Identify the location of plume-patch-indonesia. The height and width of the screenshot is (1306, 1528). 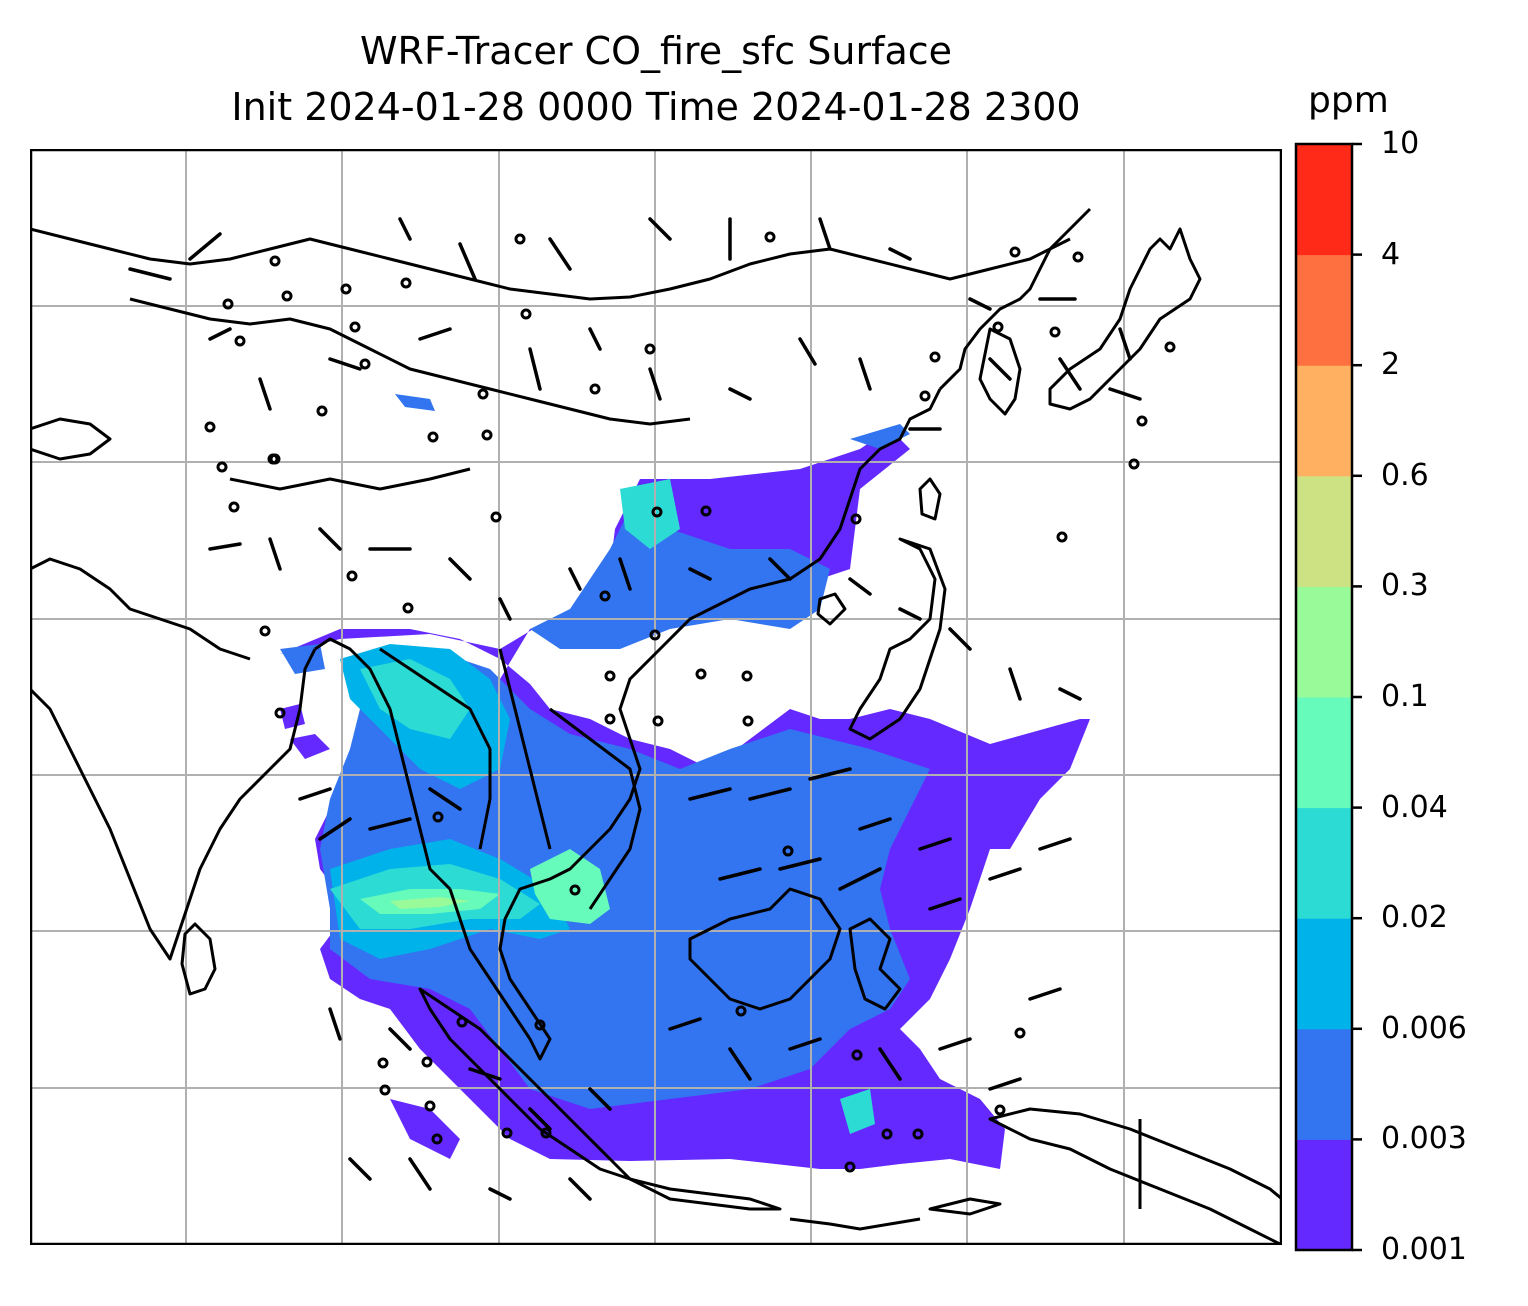
(857, 1111).